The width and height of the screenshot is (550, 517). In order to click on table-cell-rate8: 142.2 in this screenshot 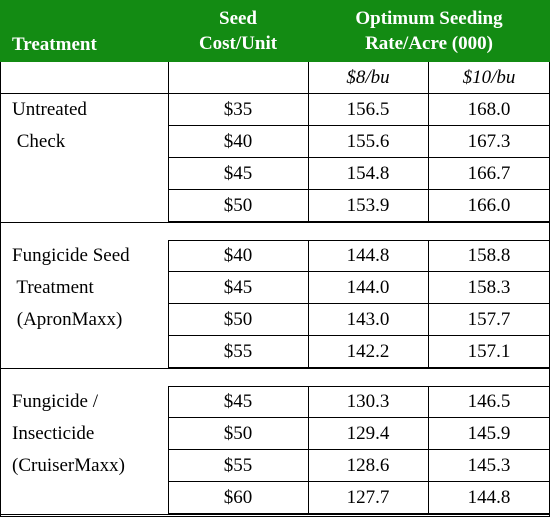, I will do `click(368, 351)`.